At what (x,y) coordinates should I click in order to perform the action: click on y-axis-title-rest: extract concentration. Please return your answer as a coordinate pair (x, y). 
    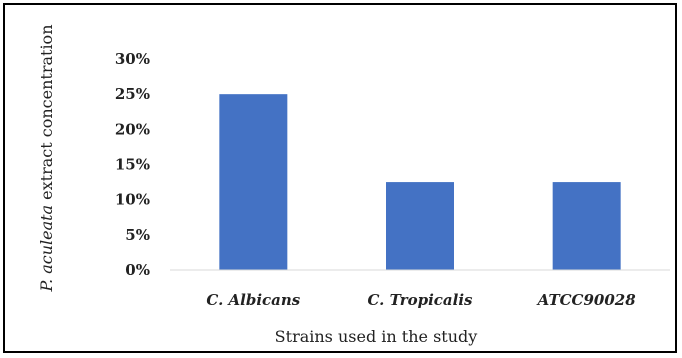
    Looking at the image, I should click on (46, 115).